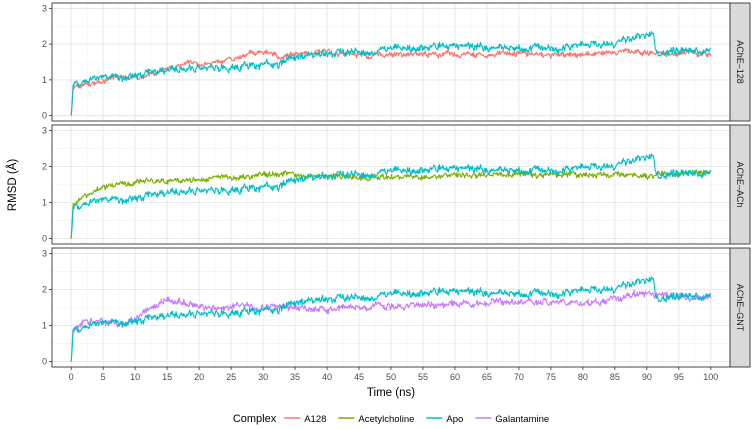  Describe the element at coordinates (455, 377) in the screenshot. I see `x-tick-label: 60` at that location.